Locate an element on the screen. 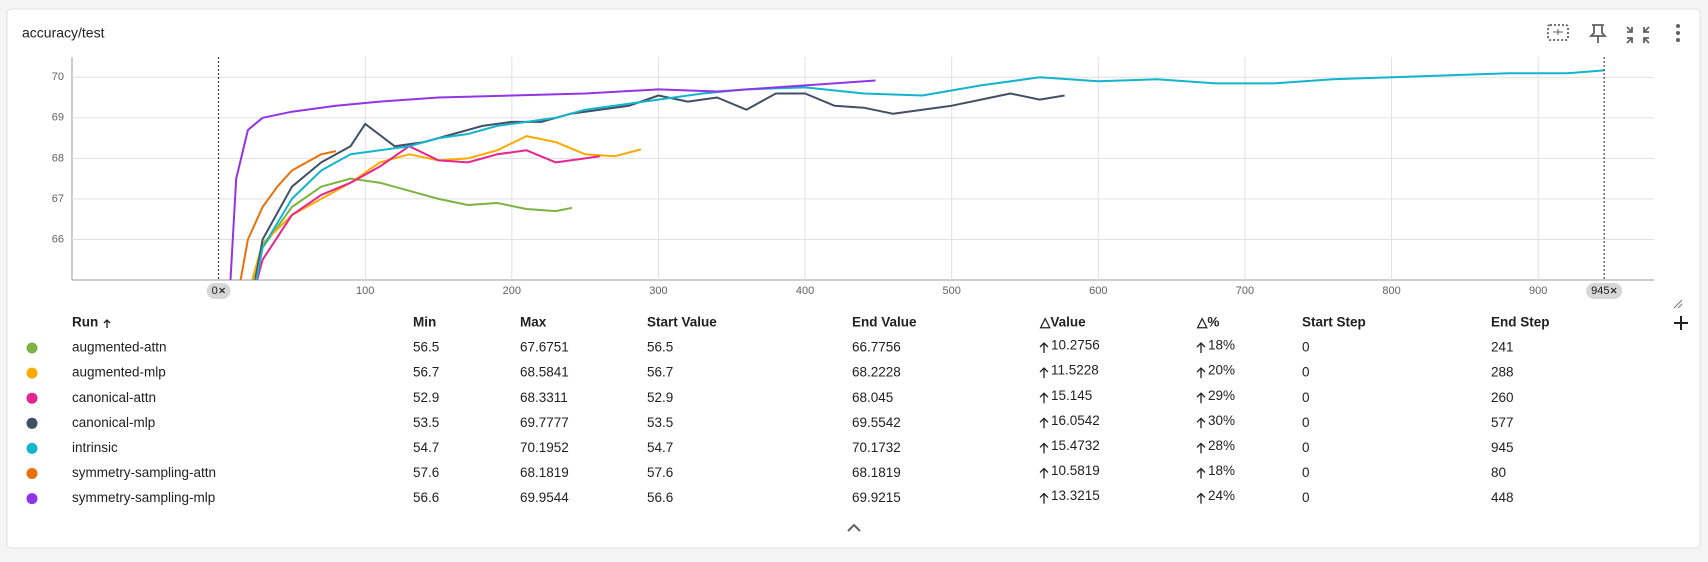 This screenshot has width=1708, height=562. table-cell: 20% is located at coordinates (1221, 370).